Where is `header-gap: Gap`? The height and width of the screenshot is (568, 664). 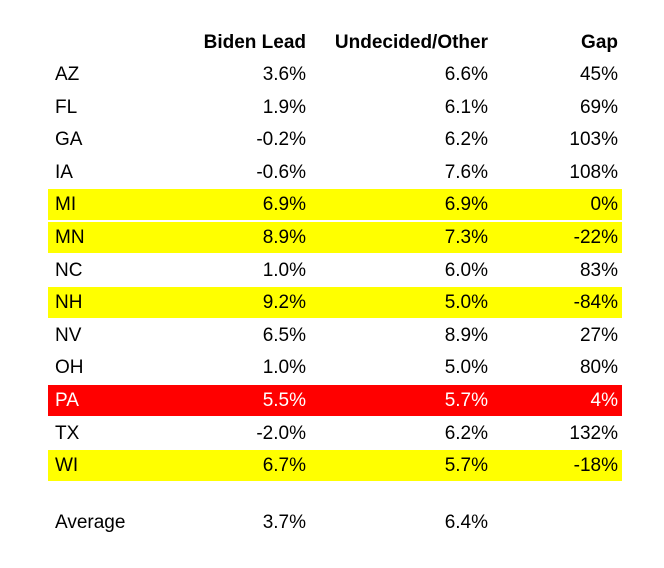
header-gap: Gap is located at coordinates (599, 42).